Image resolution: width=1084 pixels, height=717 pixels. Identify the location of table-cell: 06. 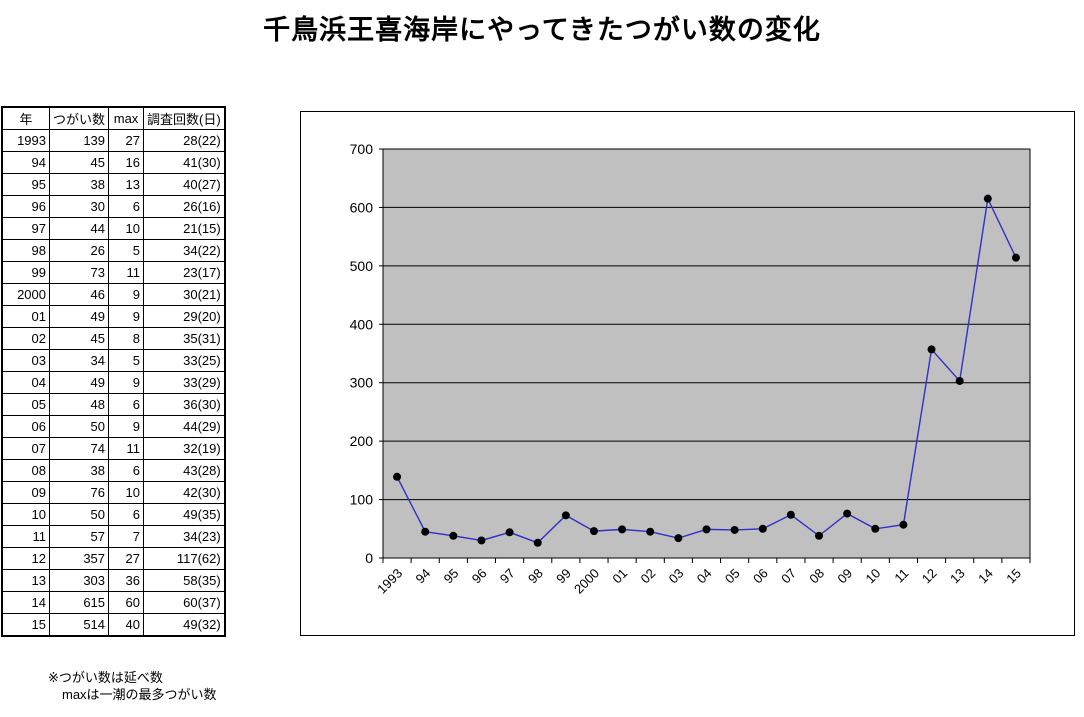
(25, 426).